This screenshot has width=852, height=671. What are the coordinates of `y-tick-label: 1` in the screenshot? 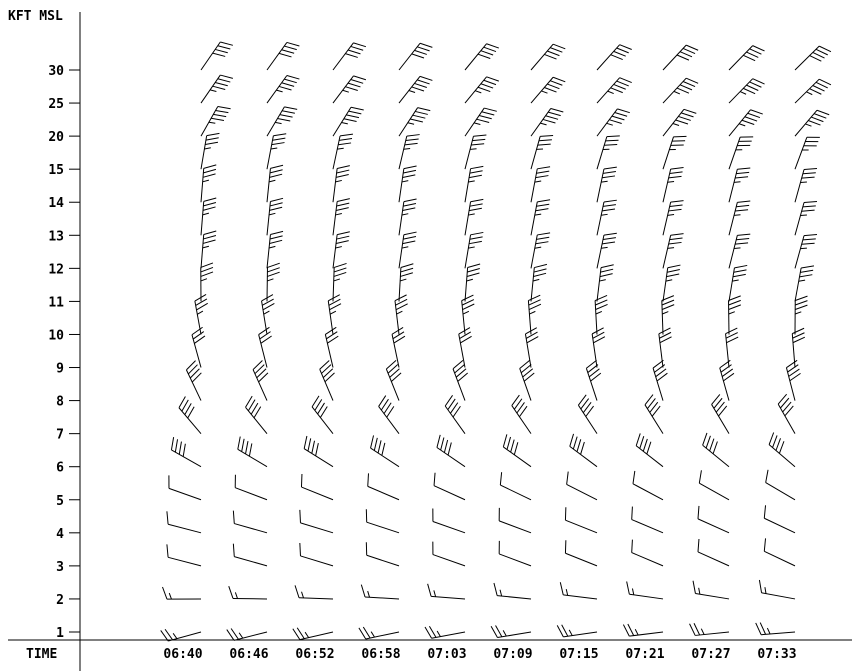 It's located at (60, 633).